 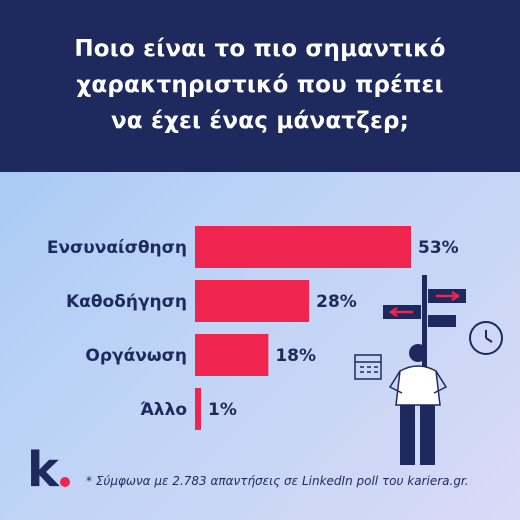 I want to click on clock-icon, so click(x=486, y=338).